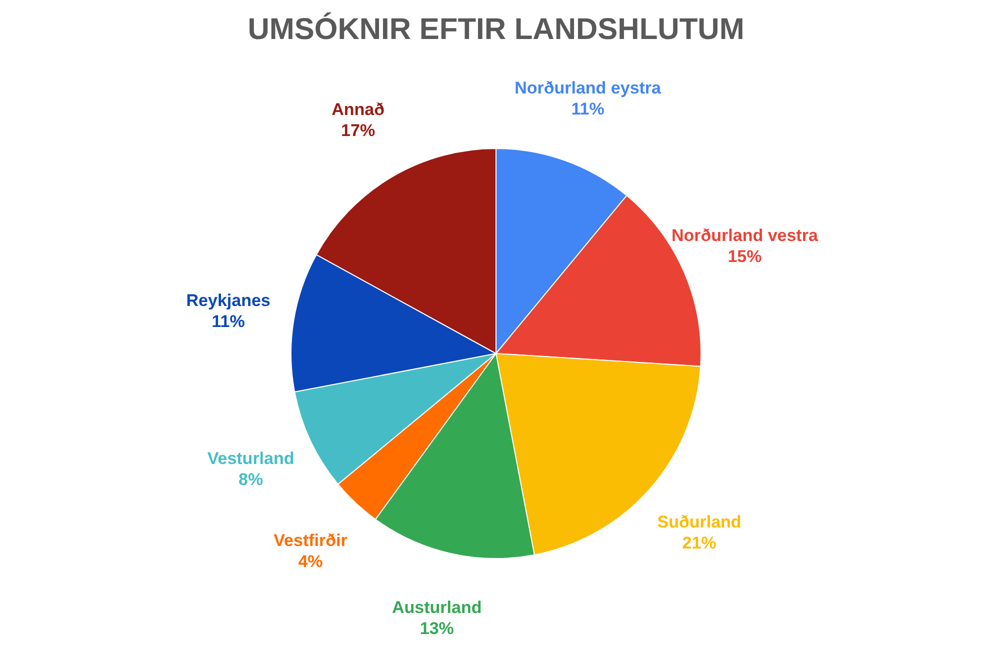 The width and height of the screenshot is (992, 662). I want to click on slice-label: Norðurland eystra, so click(588, 88).